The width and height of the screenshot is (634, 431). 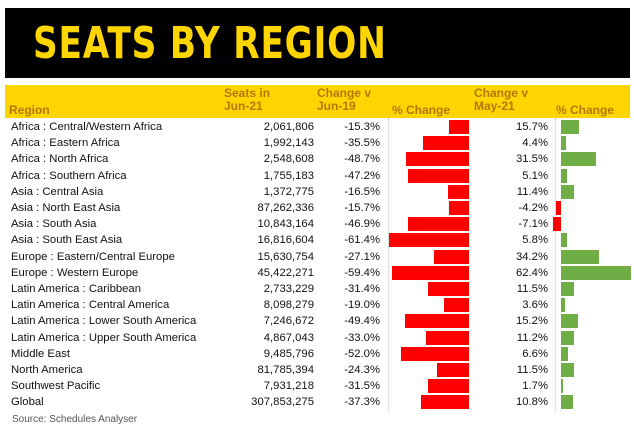 I want to click on region-name: Latin America : Upper South America, so click(x=104, y=337).